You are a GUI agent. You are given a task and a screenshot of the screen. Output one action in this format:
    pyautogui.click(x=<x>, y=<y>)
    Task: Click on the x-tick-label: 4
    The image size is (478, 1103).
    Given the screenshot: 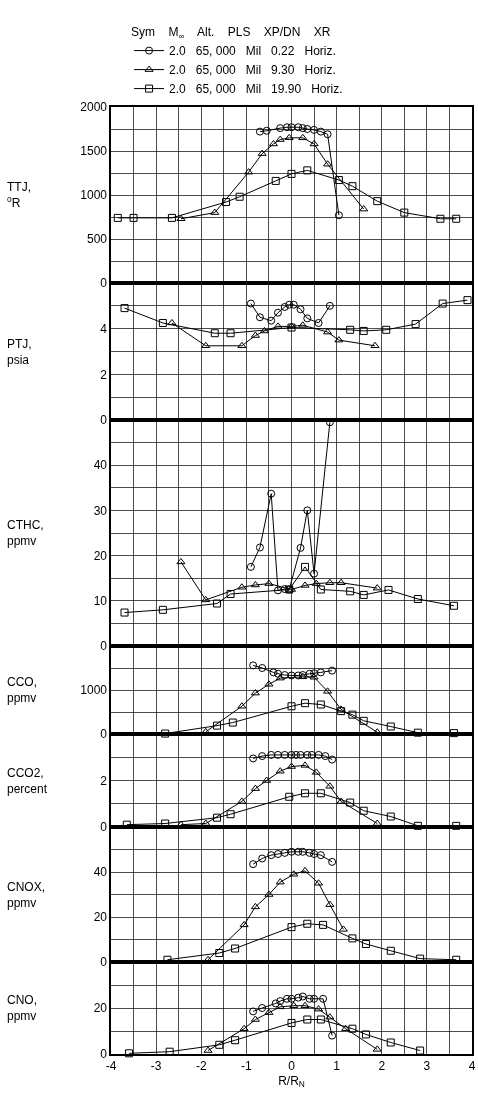 What is the action you would take?
    pyautogui.click(x=472, y=1066)
    